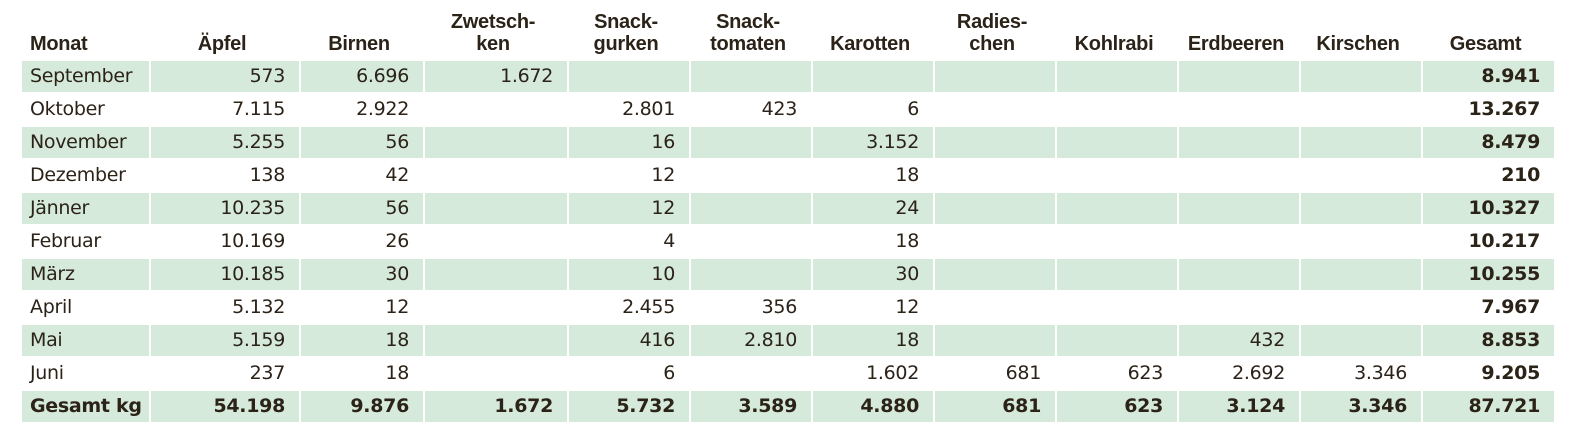  Describe the element at coordinates (225, 143) in the screenshot. I see `value-cell: 5.255` at that location.